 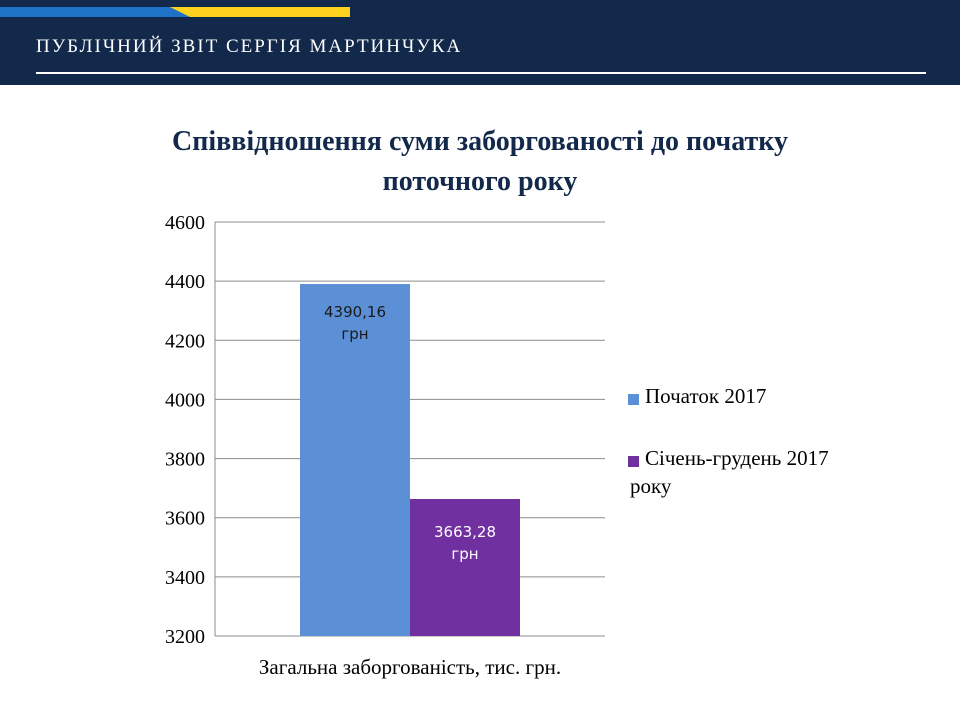 What do you see at coordinates (249, 46) in the screenshot?
I see `header-title: ПУБЛІЧНИЙ ЗВІТ СЕРГІЯ МАРТИНЧУКА` at bounding box center [249, 46].